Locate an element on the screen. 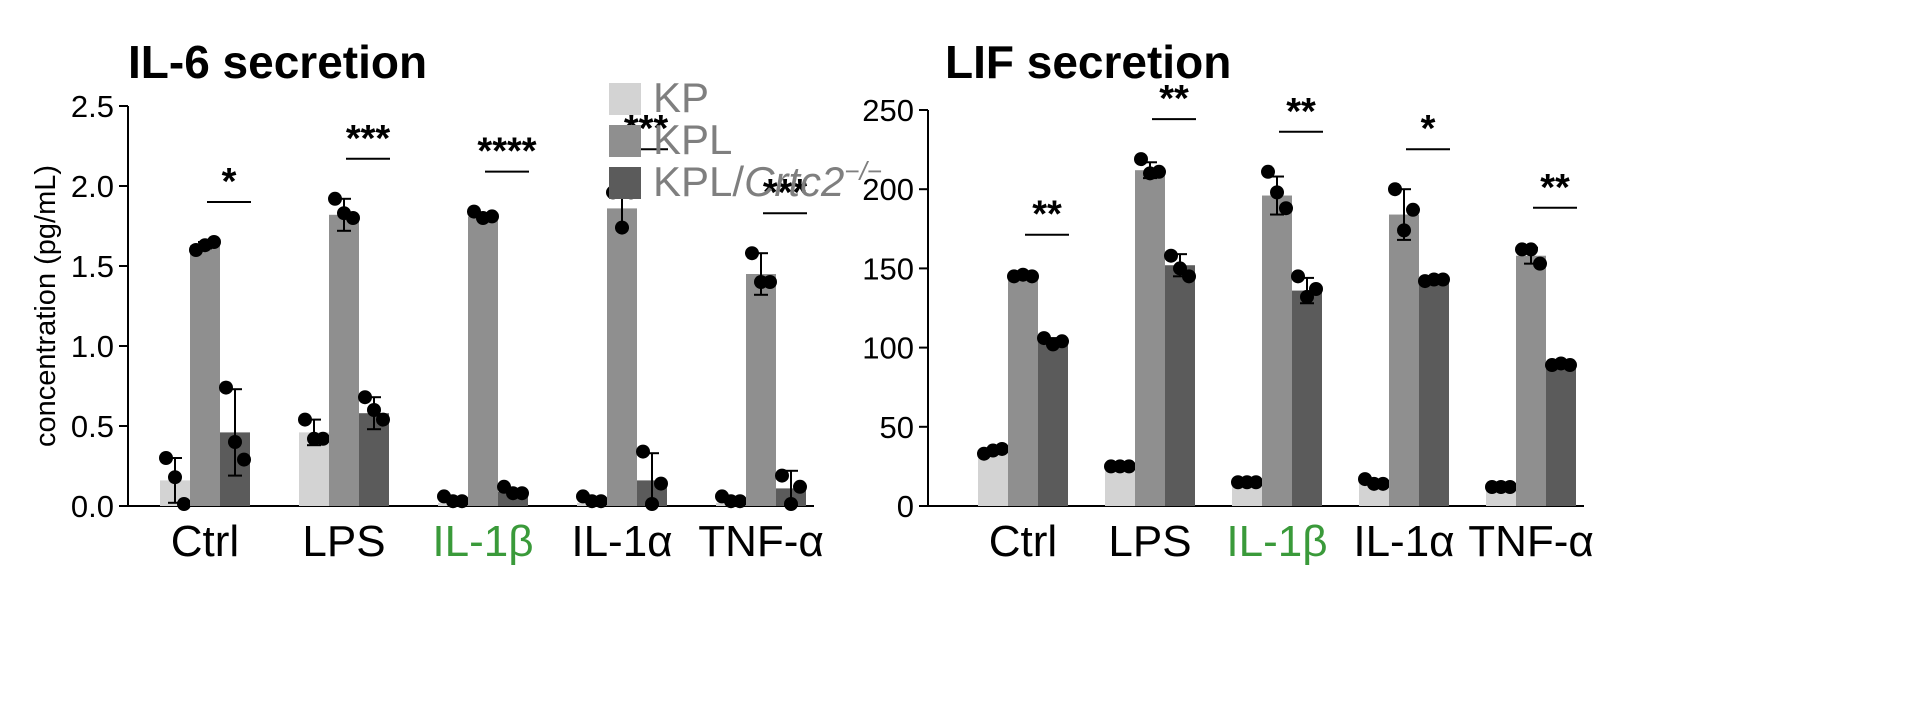  y-tick-label: 100 is located at coordinates (888, 348).